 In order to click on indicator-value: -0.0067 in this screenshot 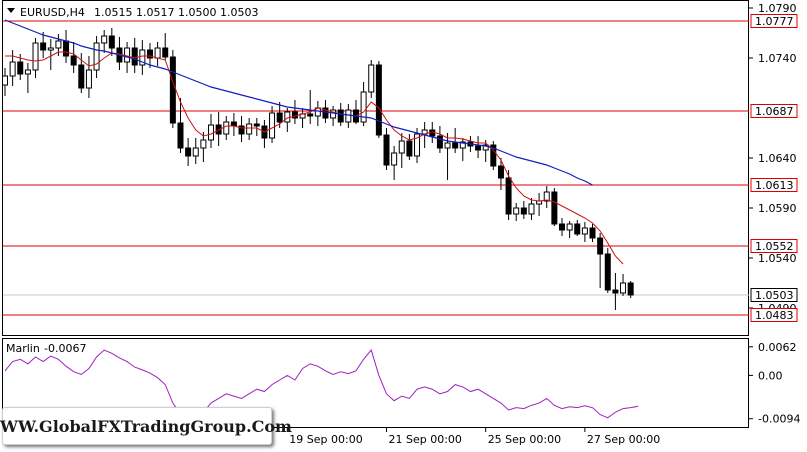, I will do `click(65, 348)`.